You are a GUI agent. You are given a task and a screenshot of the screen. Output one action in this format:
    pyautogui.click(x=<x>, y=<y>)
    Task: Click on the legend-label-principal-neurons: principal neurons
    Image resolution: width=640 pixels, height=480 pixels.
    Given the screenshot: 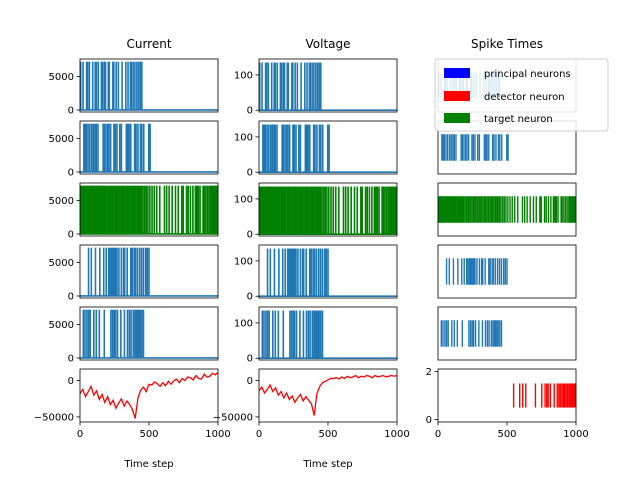 What is the action you would take?
    pyautogui.click(x=527, y=74)
    